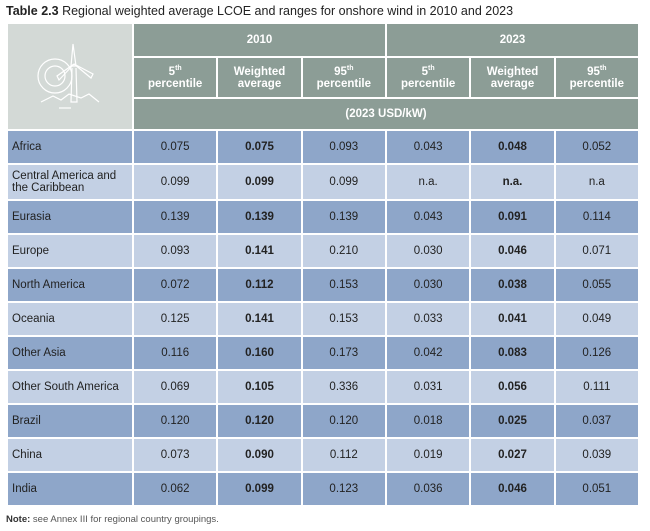 The height and width of the screenshot is (531, 650). I want to click on table-row: Europe 0.093 0.141 0.210 0.030 0.046 0.071, so click(323, 251).